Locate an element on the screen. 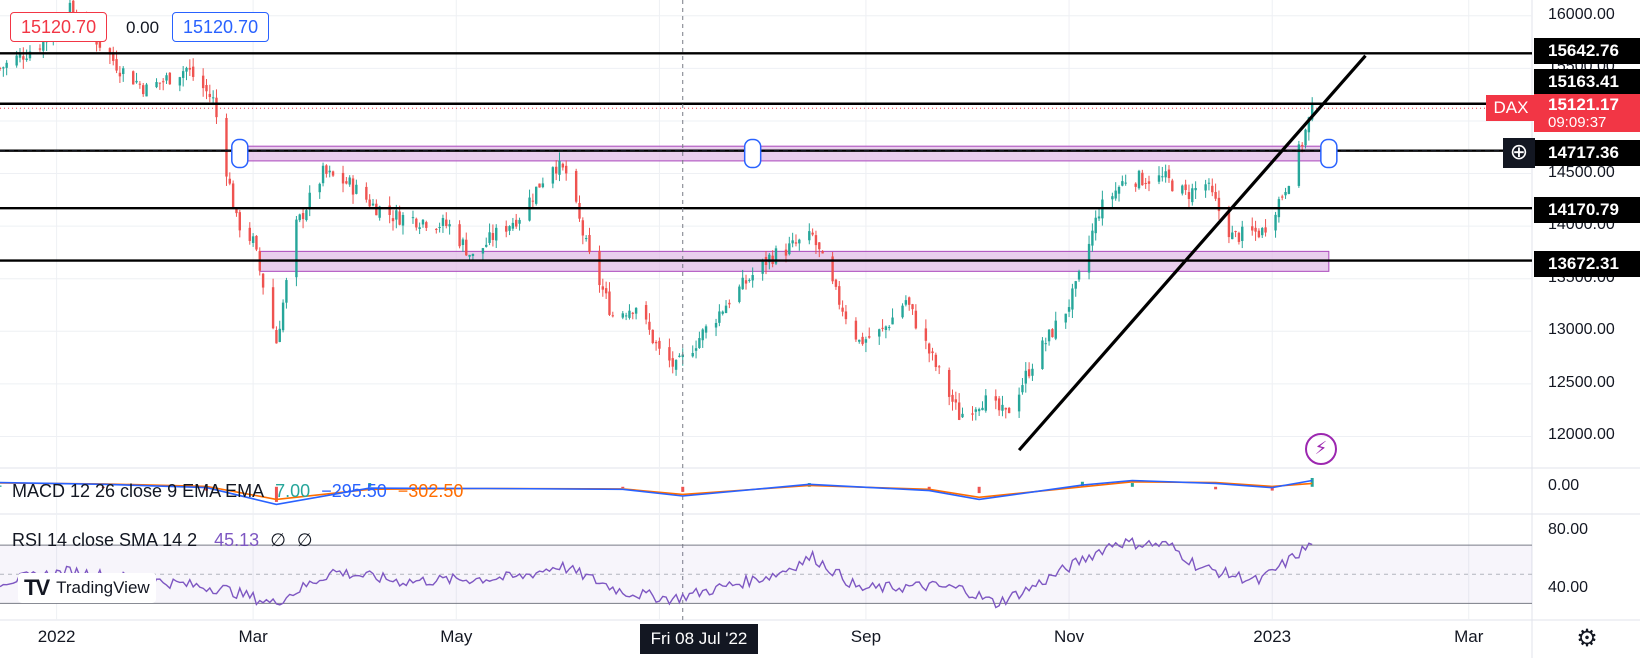 This screenshot has height=658, width=1640. y-tick-label: 14500.00 is located at coordinates (1581, 172).